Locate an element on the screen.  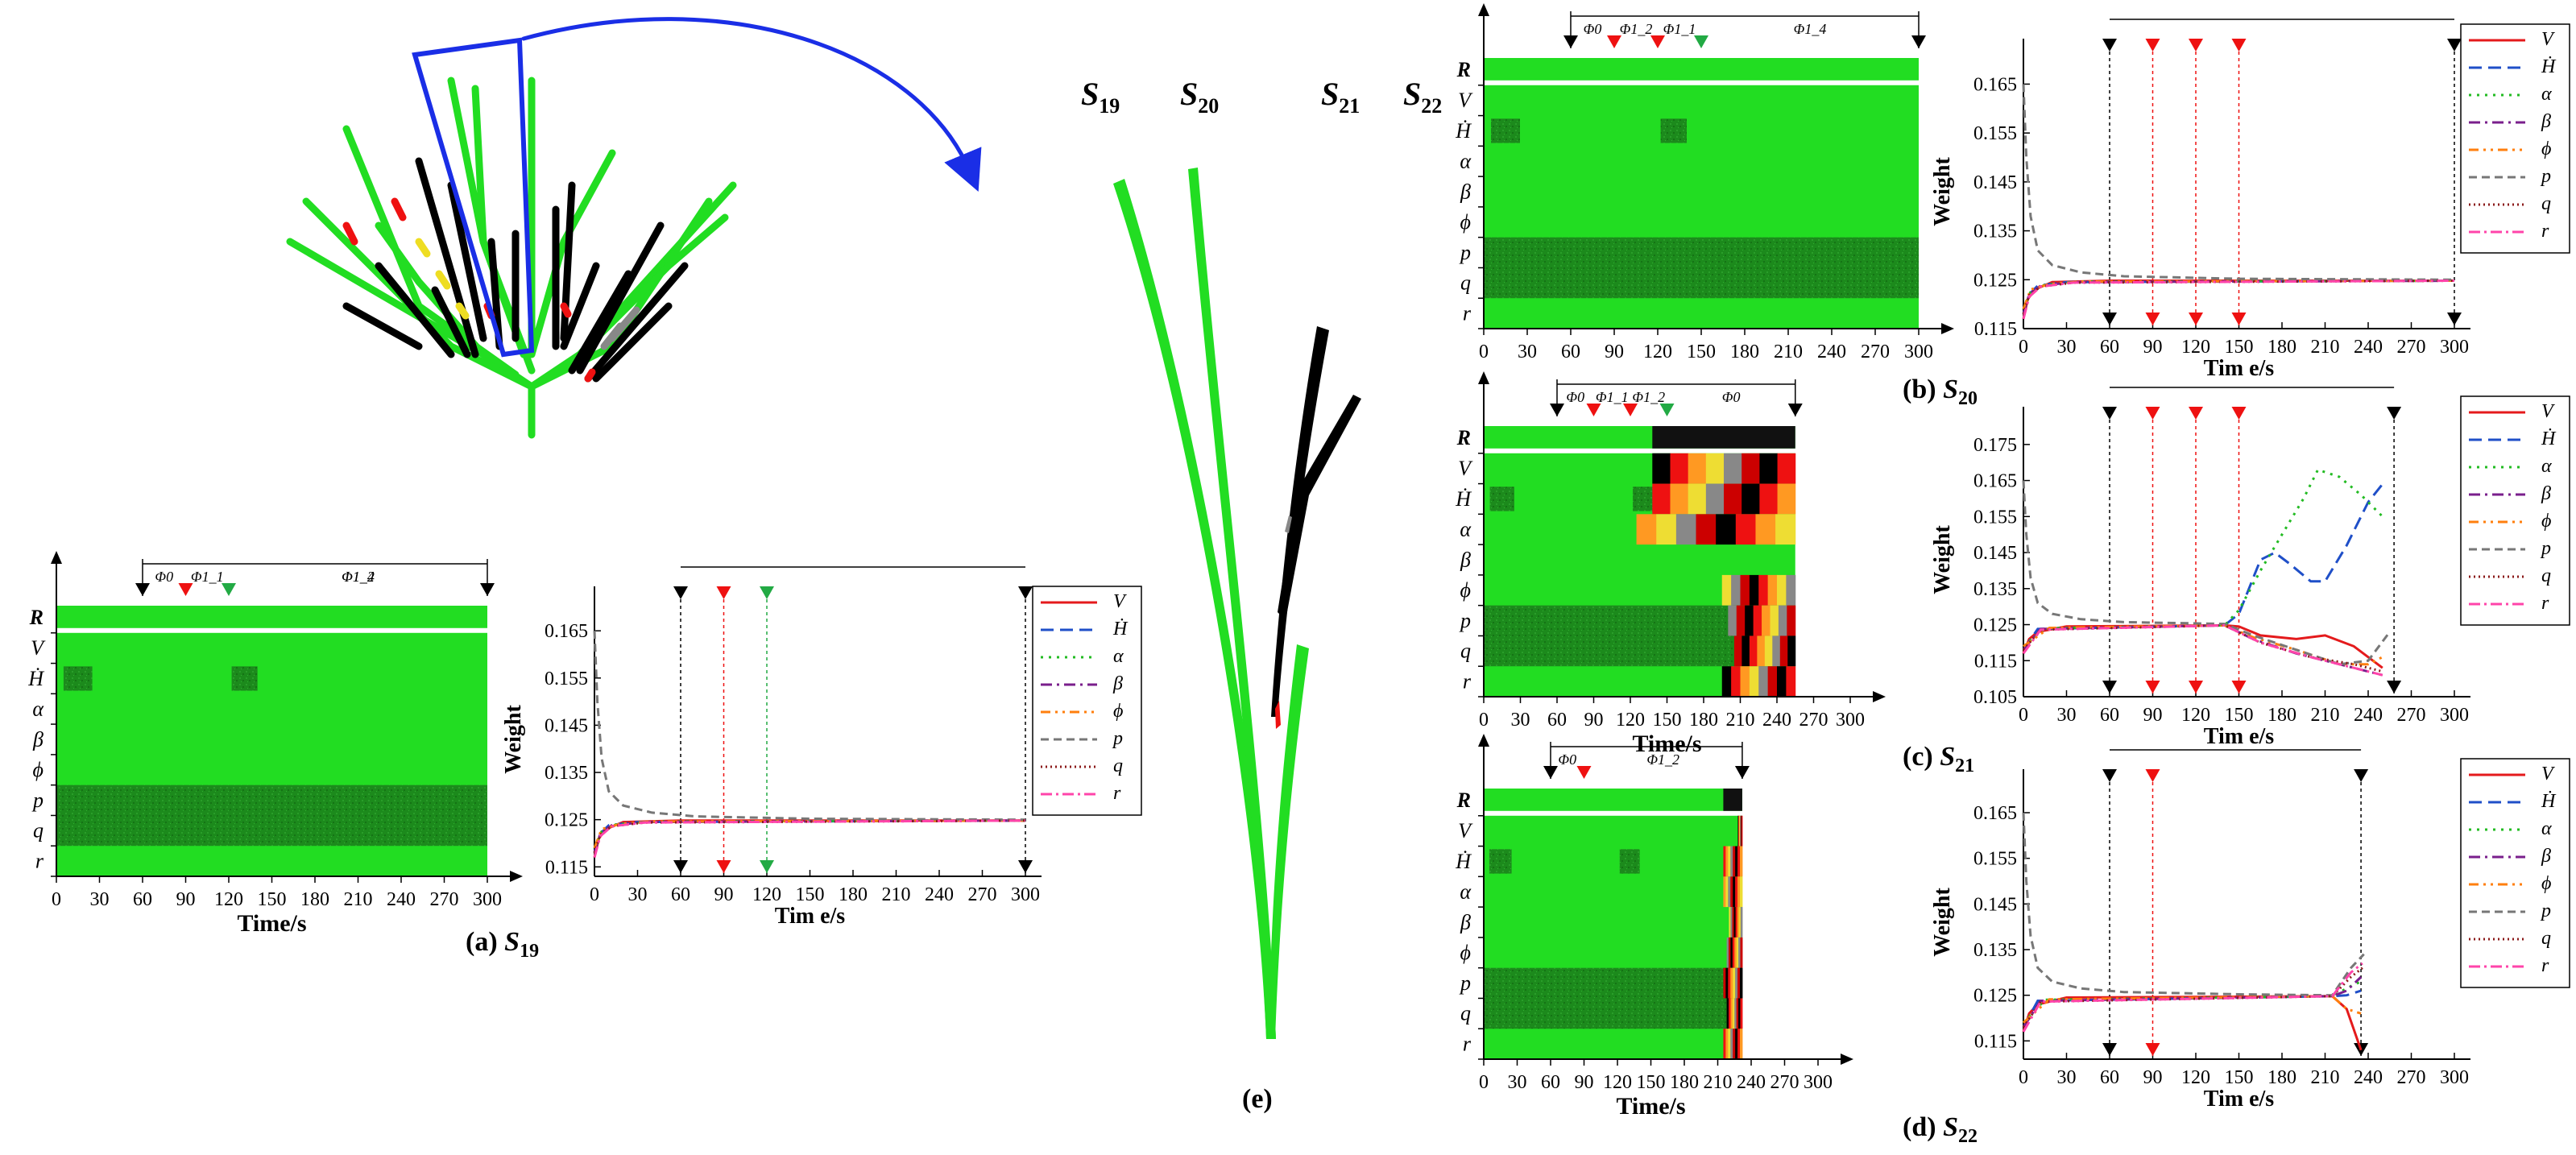
x-tick-label: 120 is located at coordinates (766, 894).